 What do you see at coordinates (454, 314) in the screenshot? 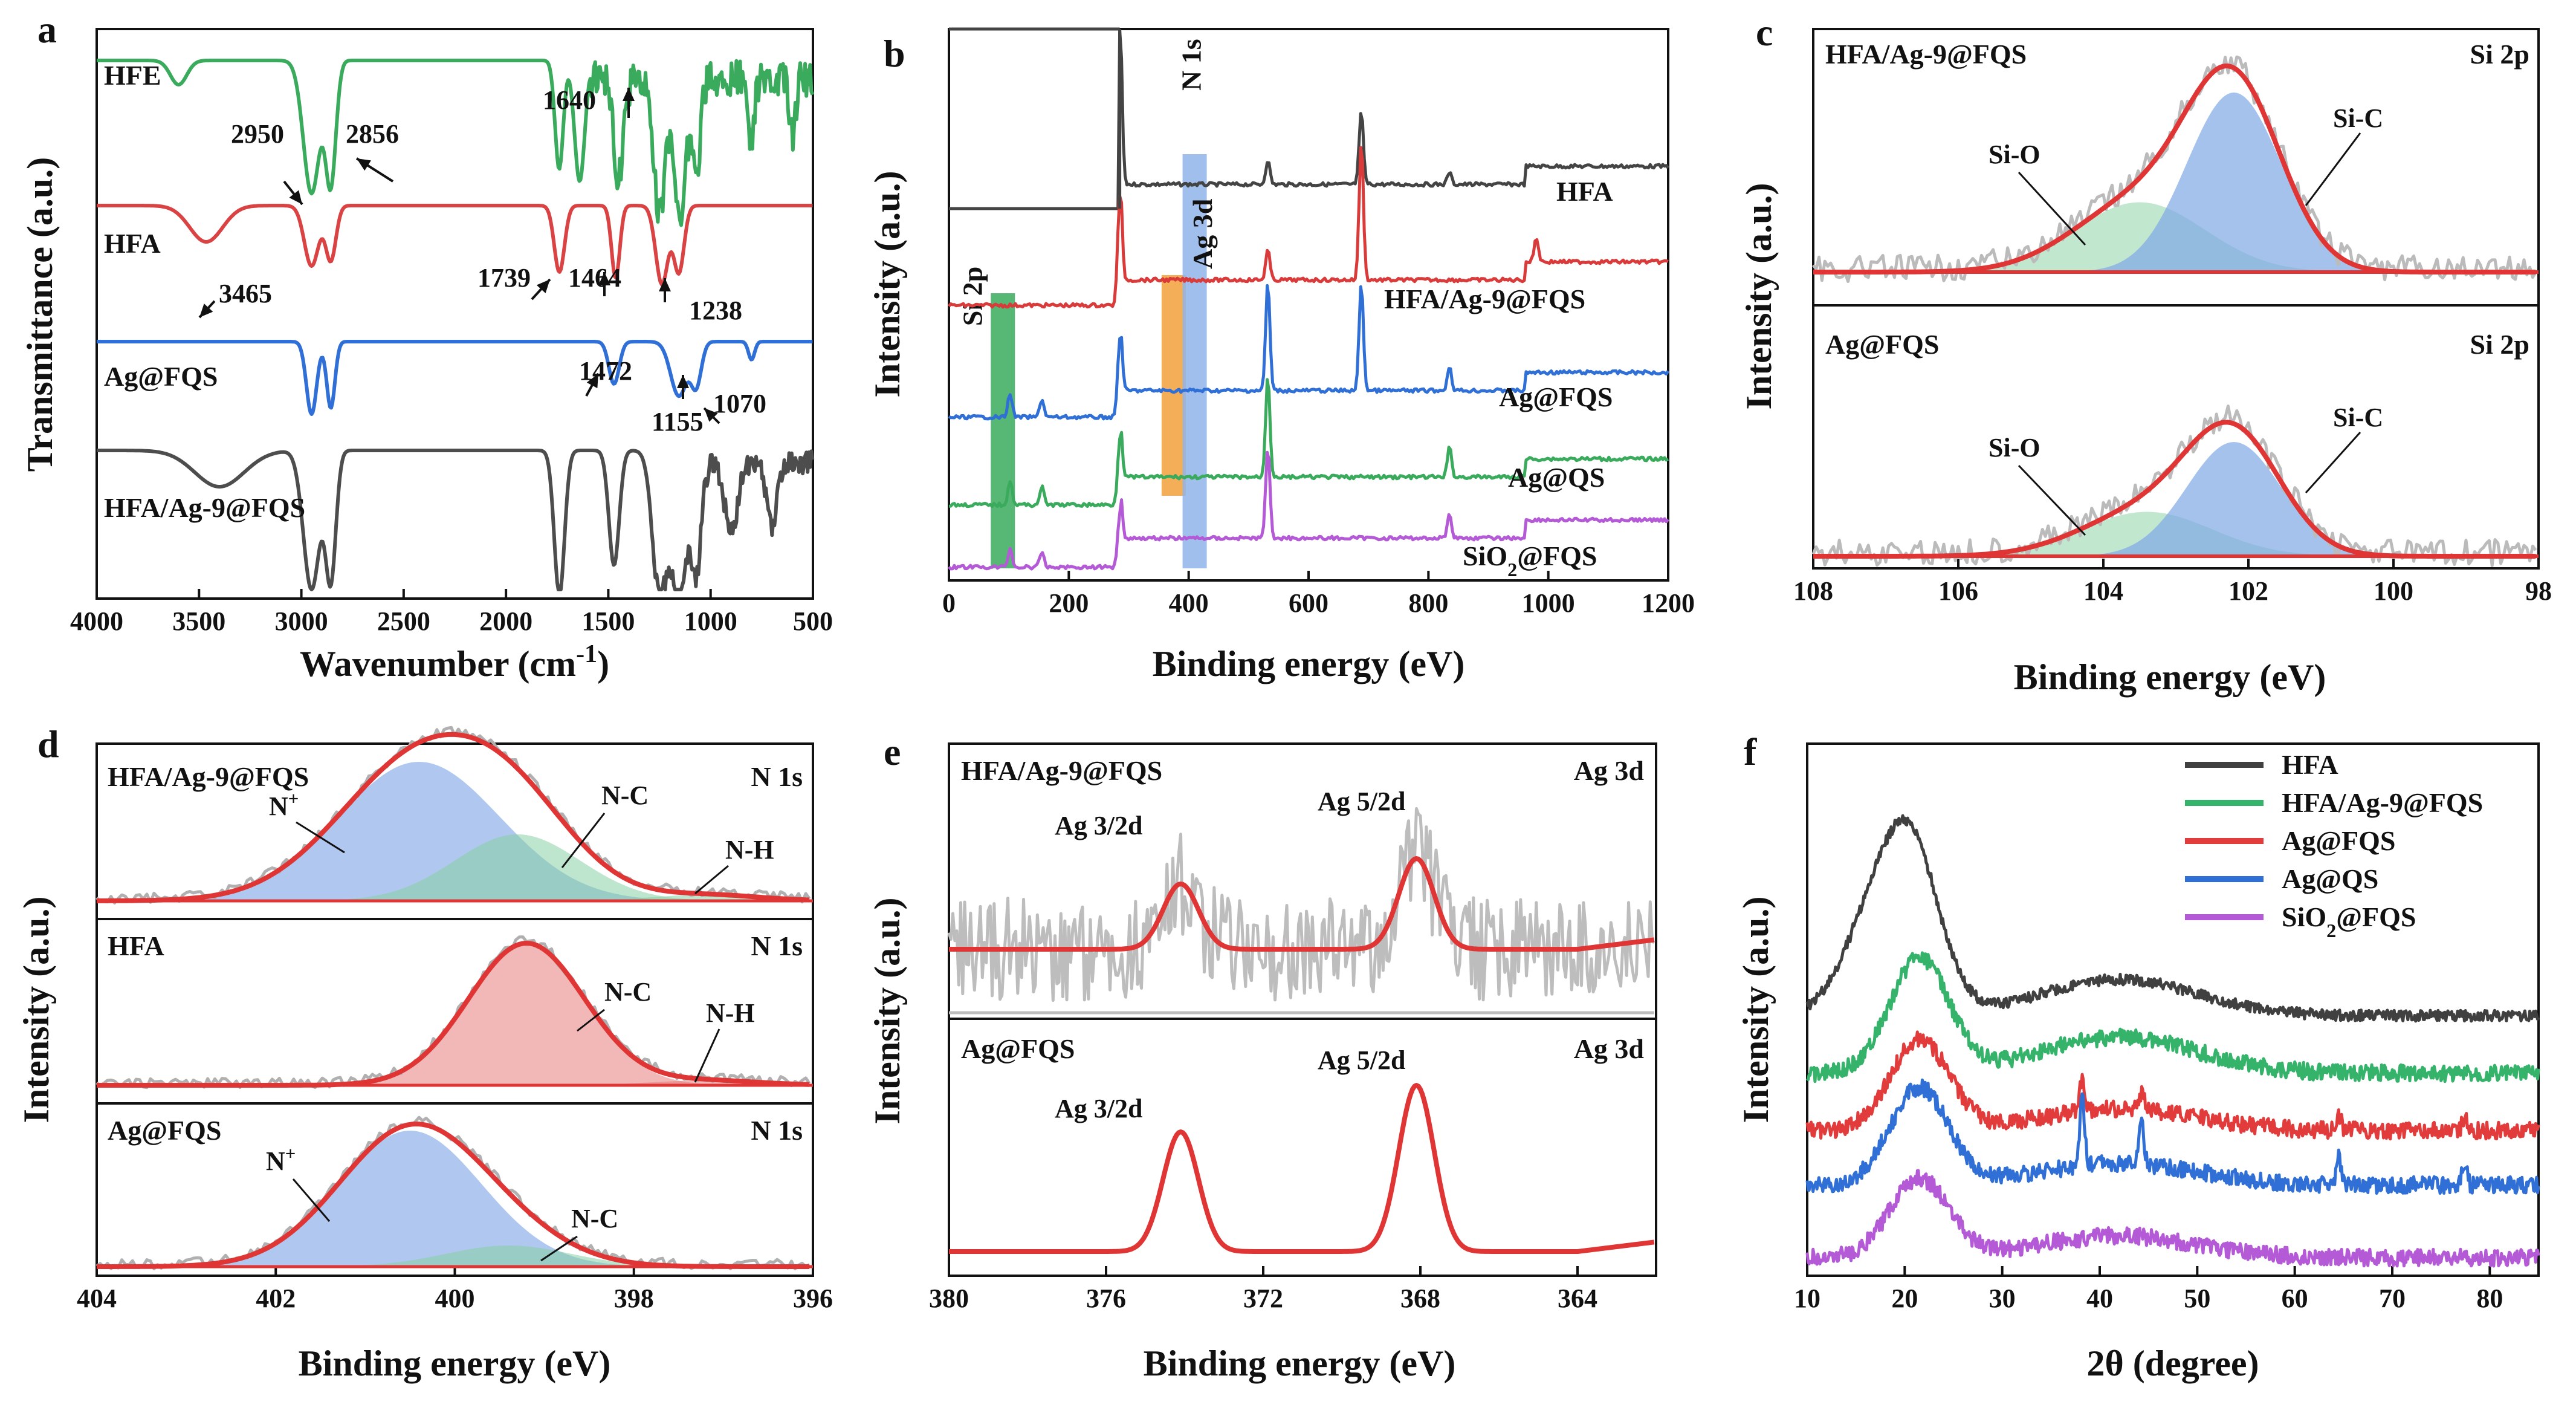
I see `panel-a-frame` at bounding box center [454, 314].